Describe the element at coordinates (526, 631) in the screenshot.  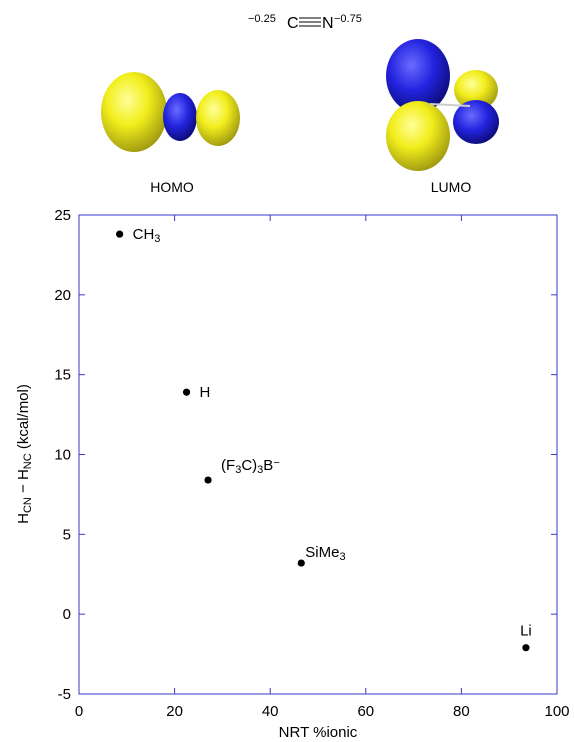
I see `data-point-label: Li` at that location.